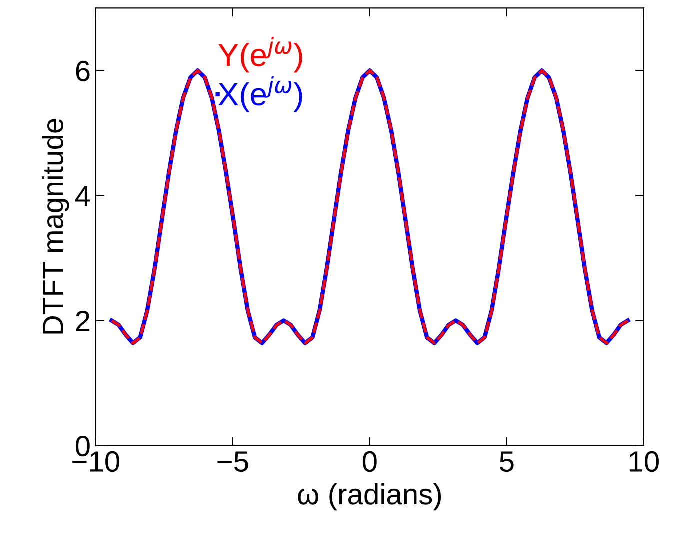 The height and width of the screenshot is (547, 685). I want to click on y-tick-label: 6, so click(83, 71).